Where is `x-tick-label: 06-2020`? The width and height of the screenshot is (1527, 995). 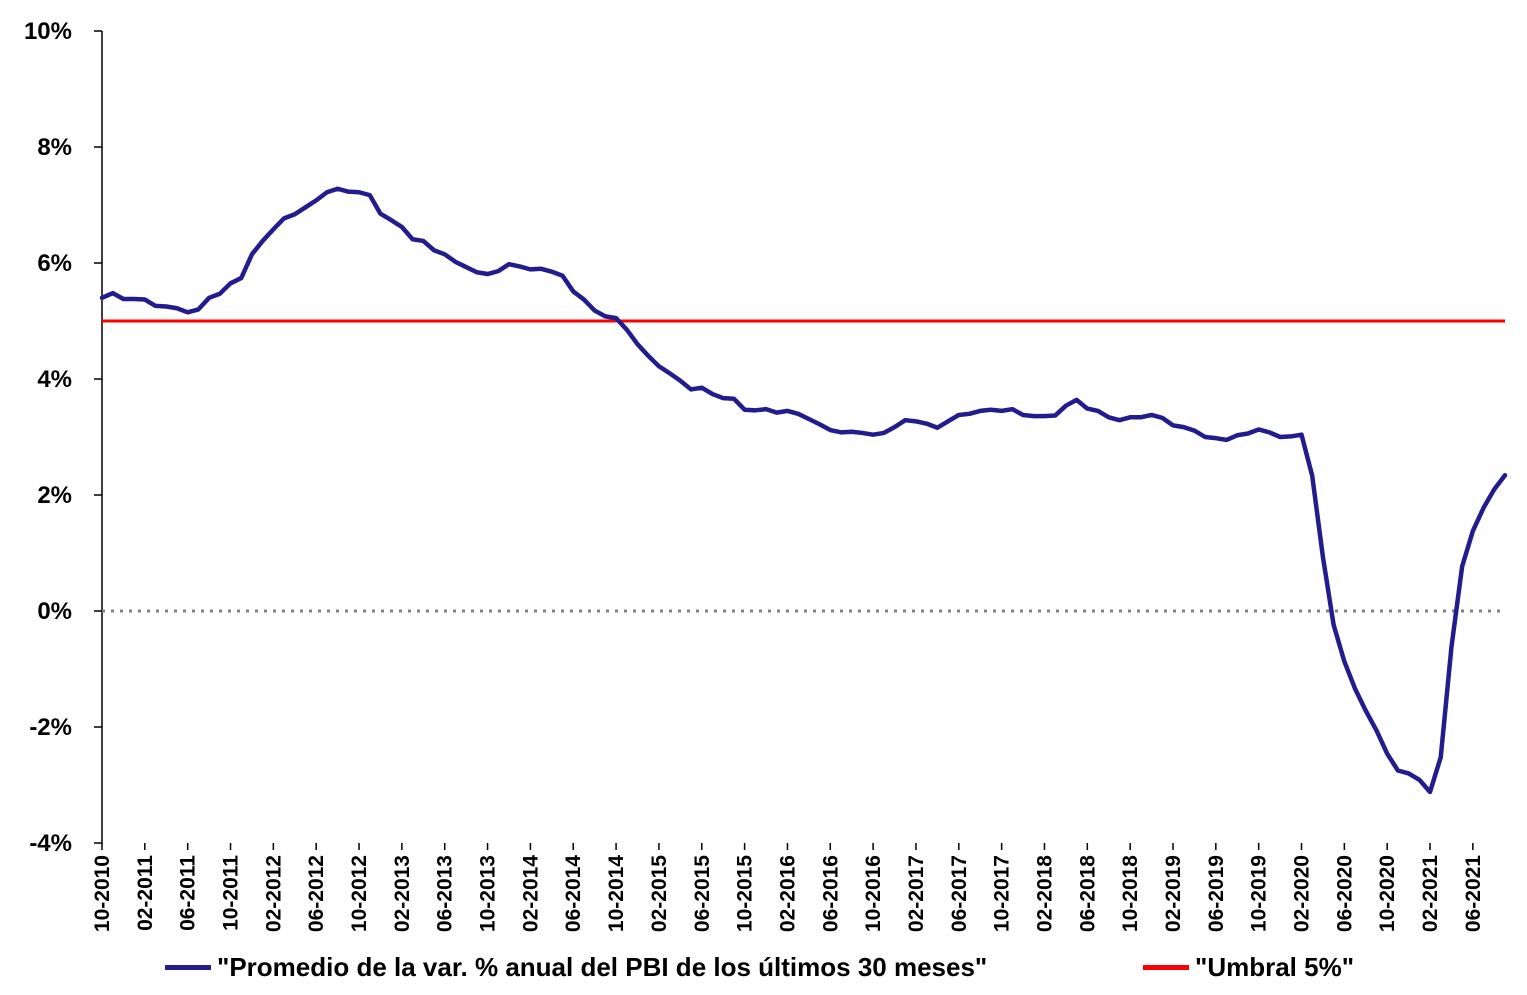 x-tick-label: 06-2020 is located at coordinates (1344, 893).